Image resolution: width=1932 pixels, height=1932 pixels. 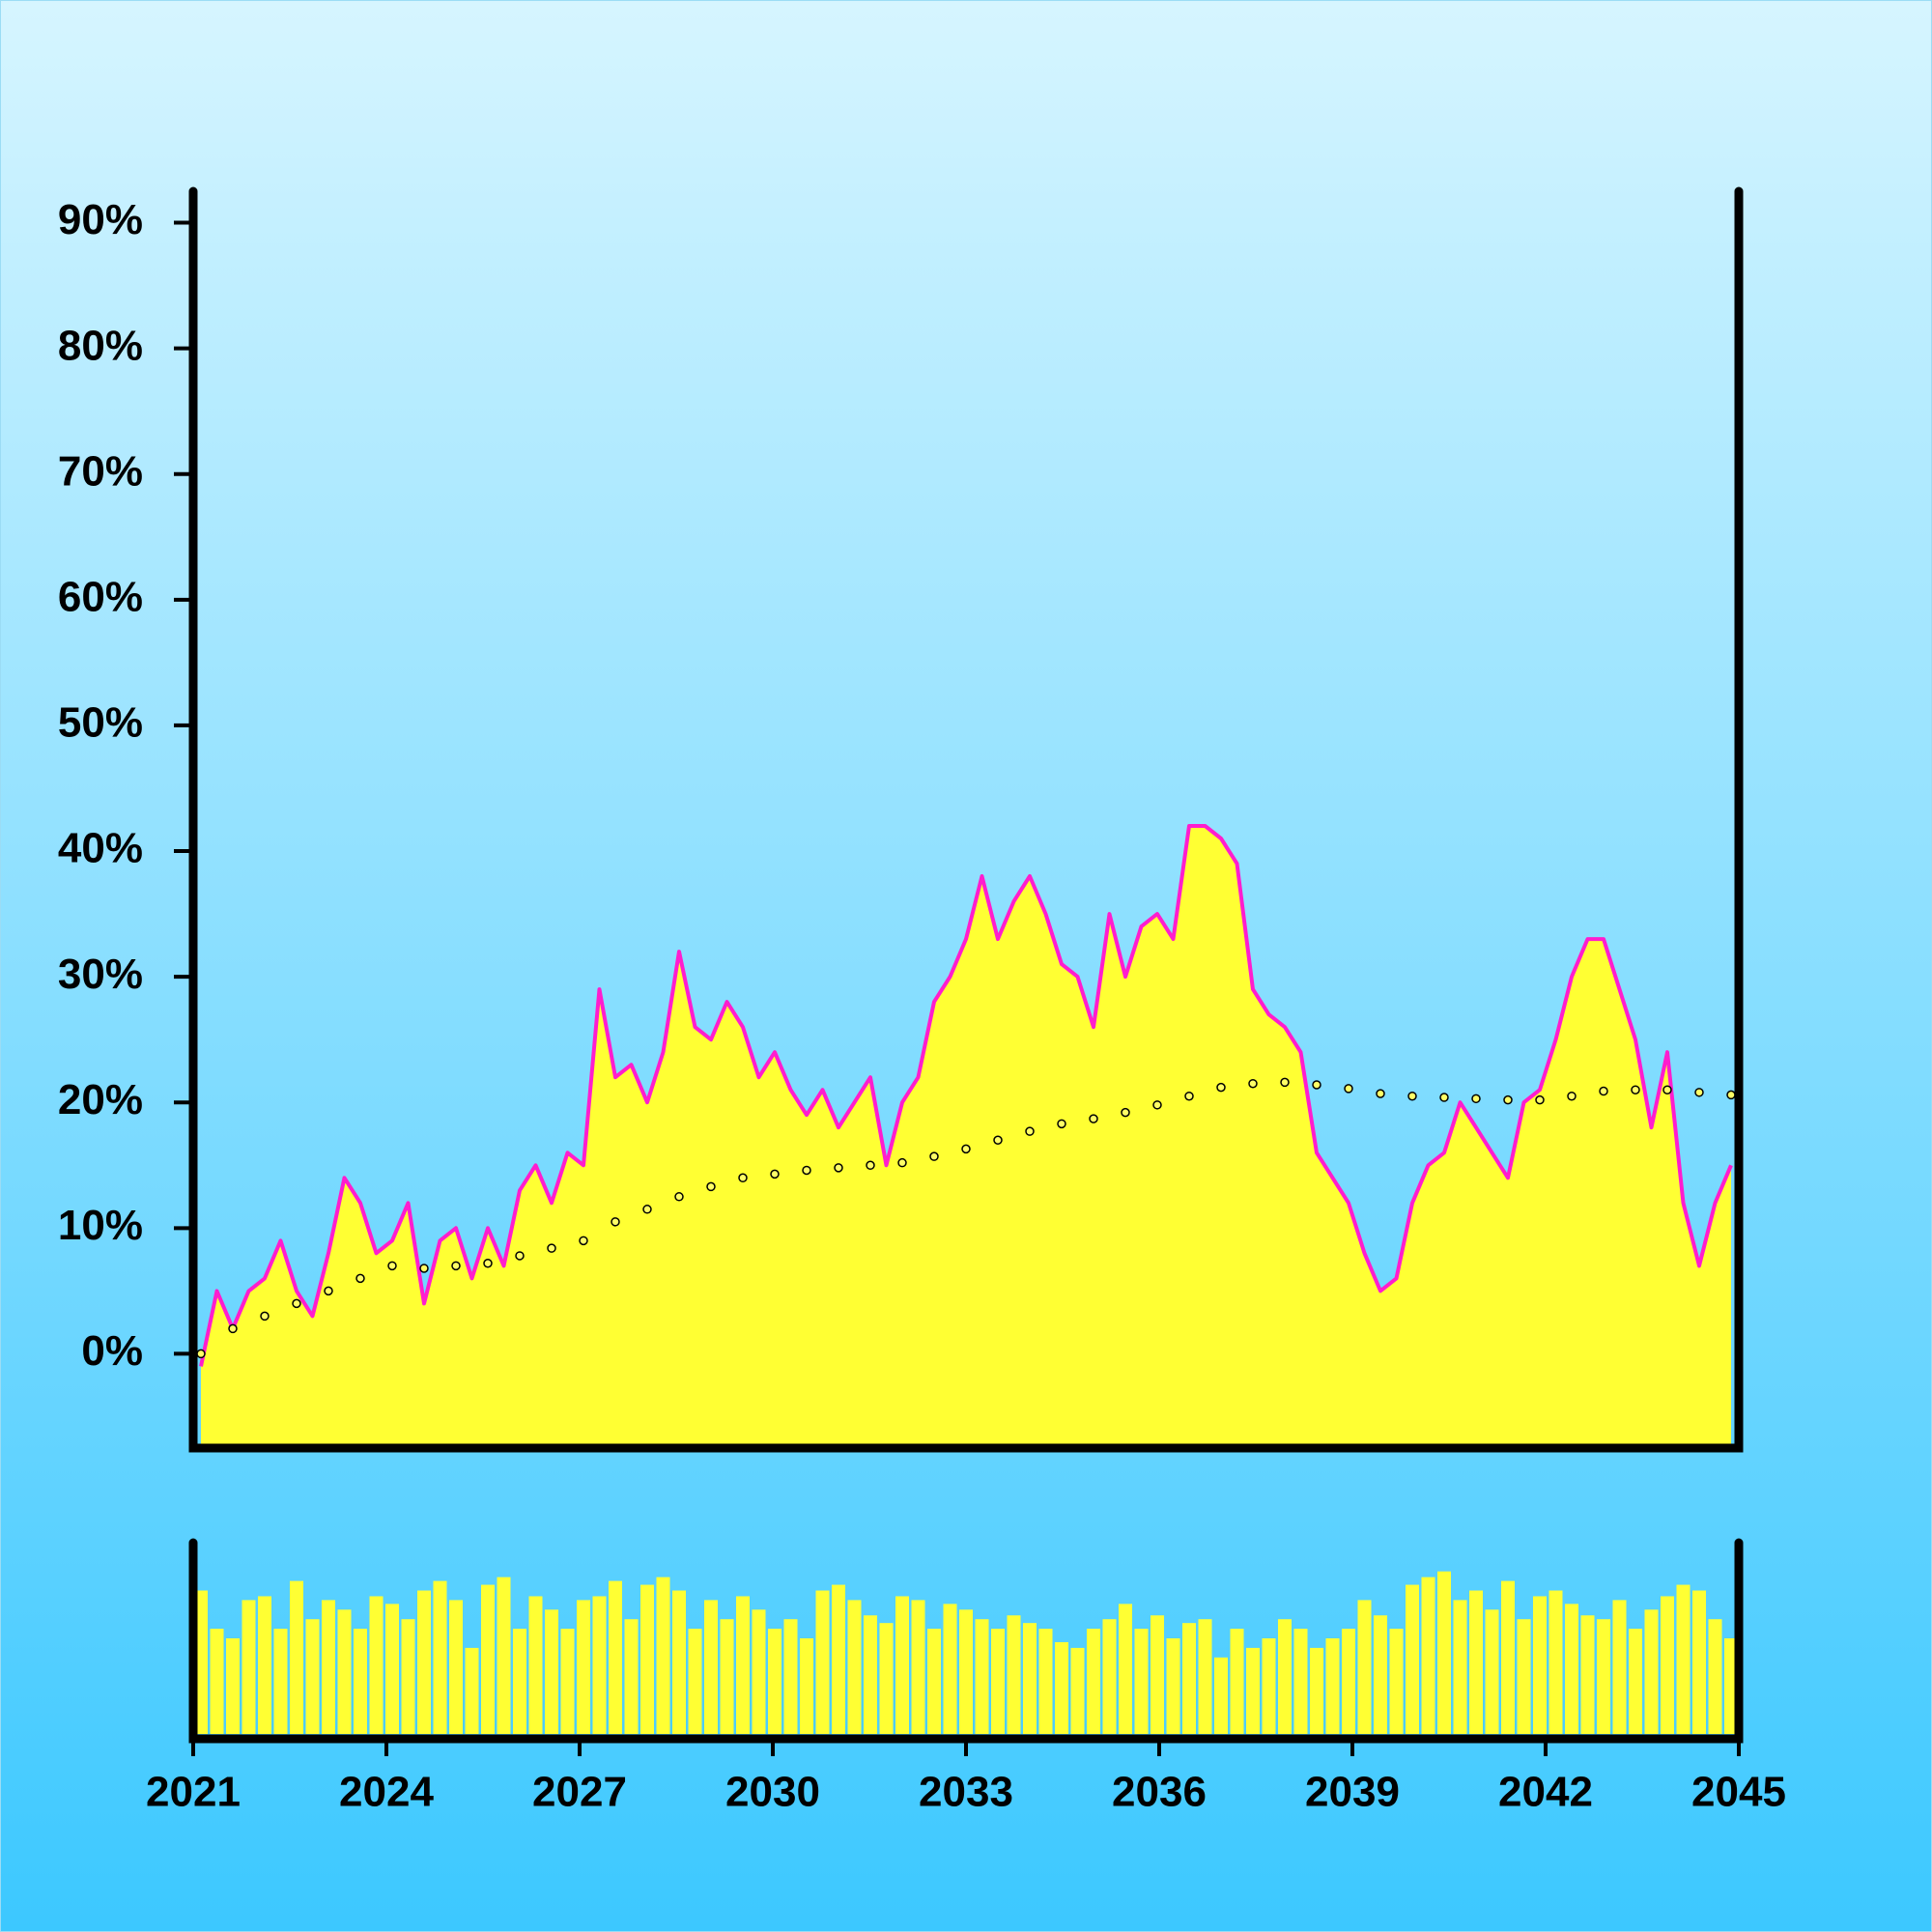 I want to click on x-tick-label: 2045, so click(x=1738, y=1792).